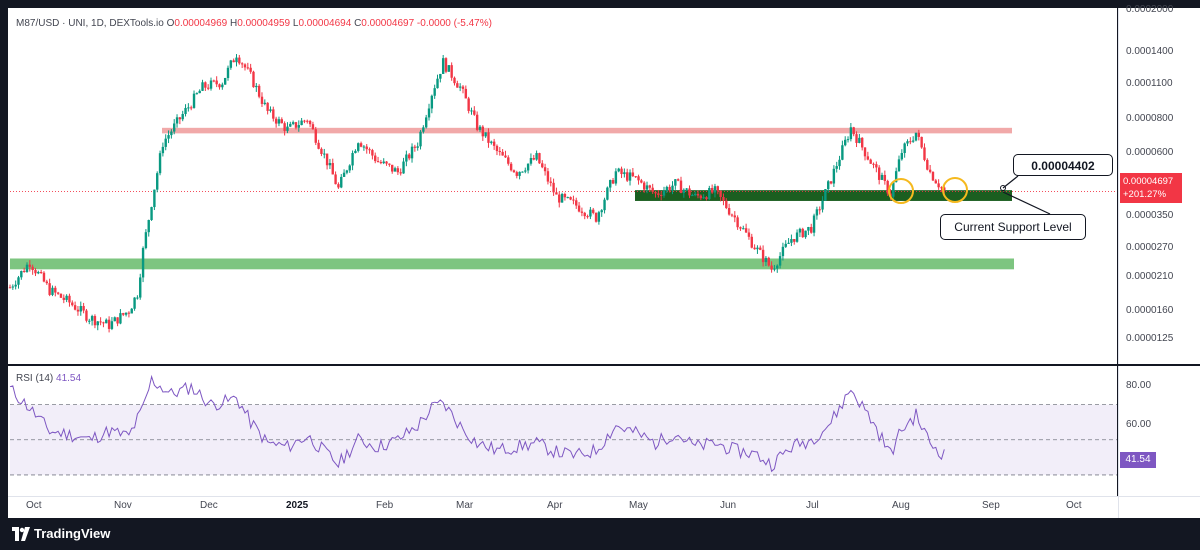  What do you see at coordinates (1150, 118) in the screenshot?
I see `price-tick: 0.0000800` at bounding box center [1150, 118].